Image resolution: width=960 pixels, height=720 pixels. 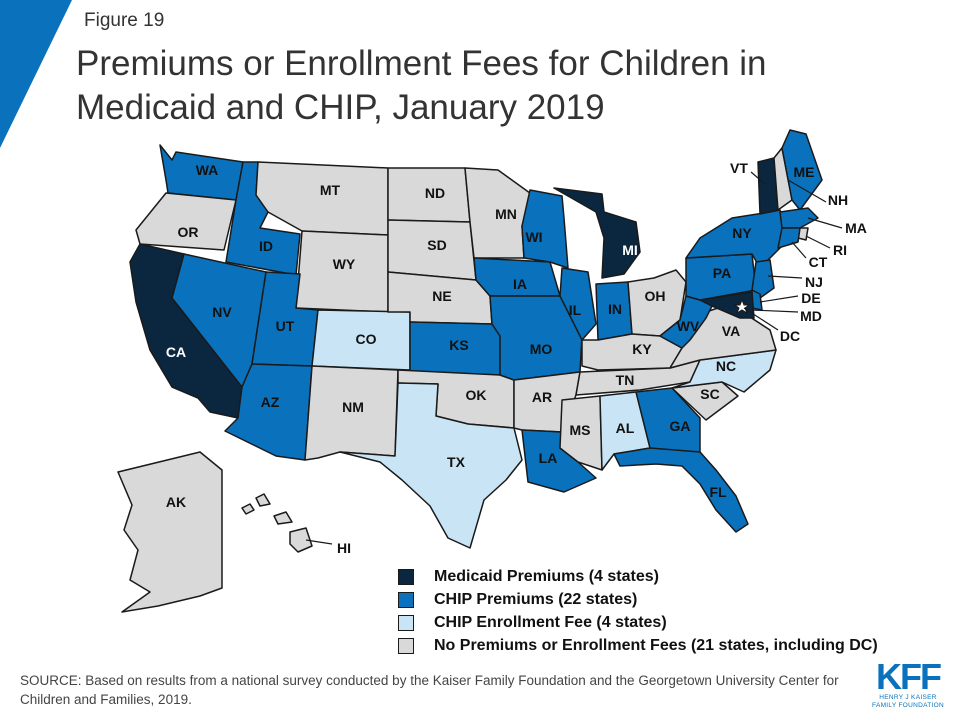 I want to click on legend-item-medicaid-premiums: Medicaid Premiums (4 states), so click(x=638, y=576).